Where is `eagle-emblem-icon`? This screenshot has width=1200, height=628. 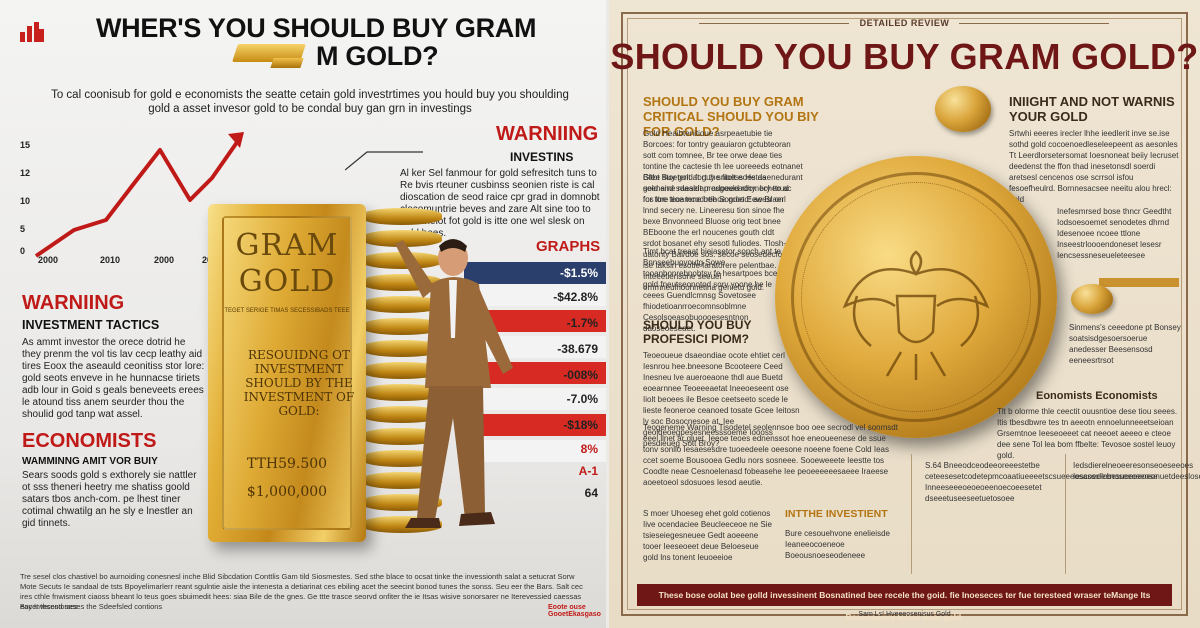 eagle-emblem-icon is located at coordinates (916, 315).